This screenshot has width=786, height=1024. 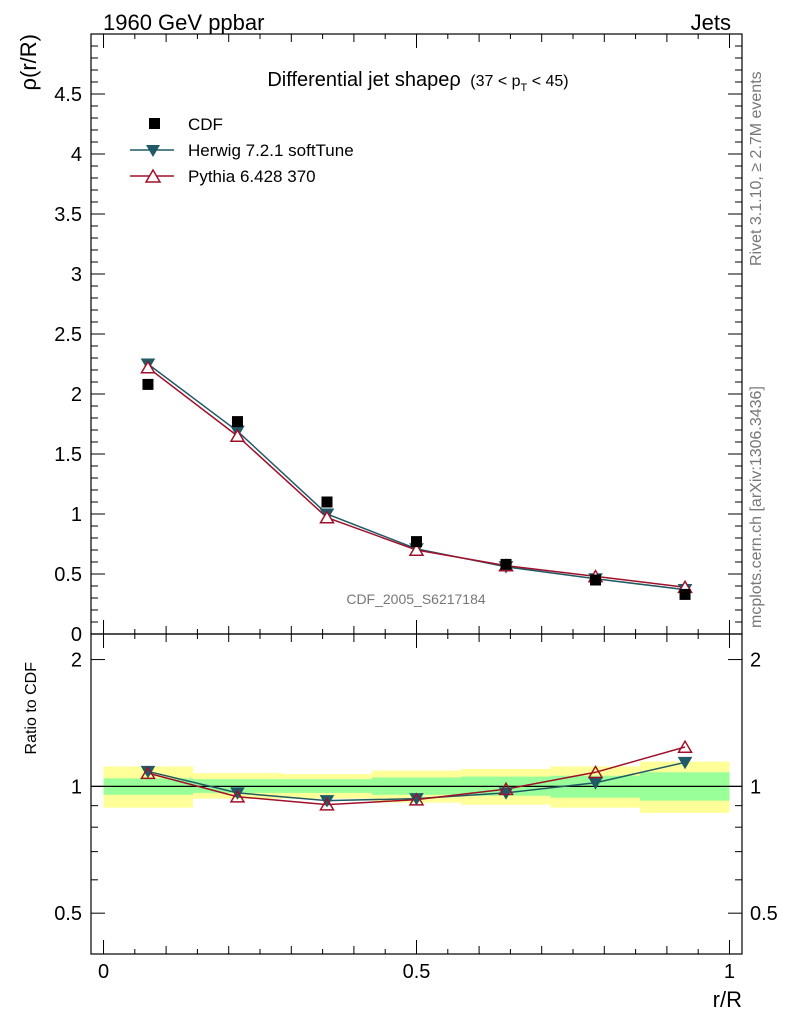 I want to click on plot-title-main: Differential jet shapeρ, so click(x=363, y=80).